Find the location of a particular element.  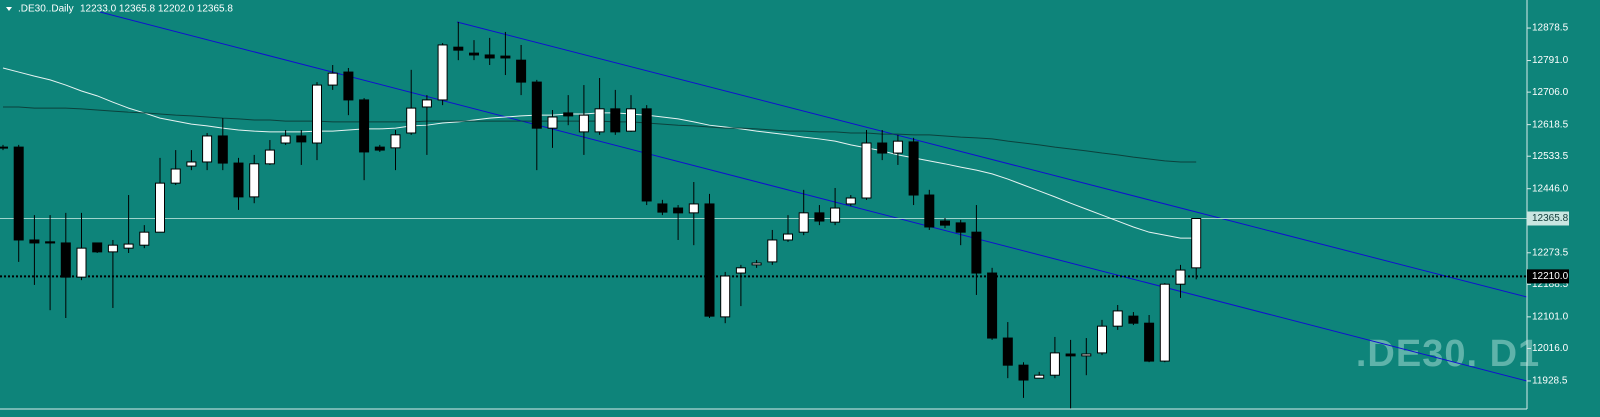

y-tick-label: 12878.5 is located at coordinates (1550, 28).